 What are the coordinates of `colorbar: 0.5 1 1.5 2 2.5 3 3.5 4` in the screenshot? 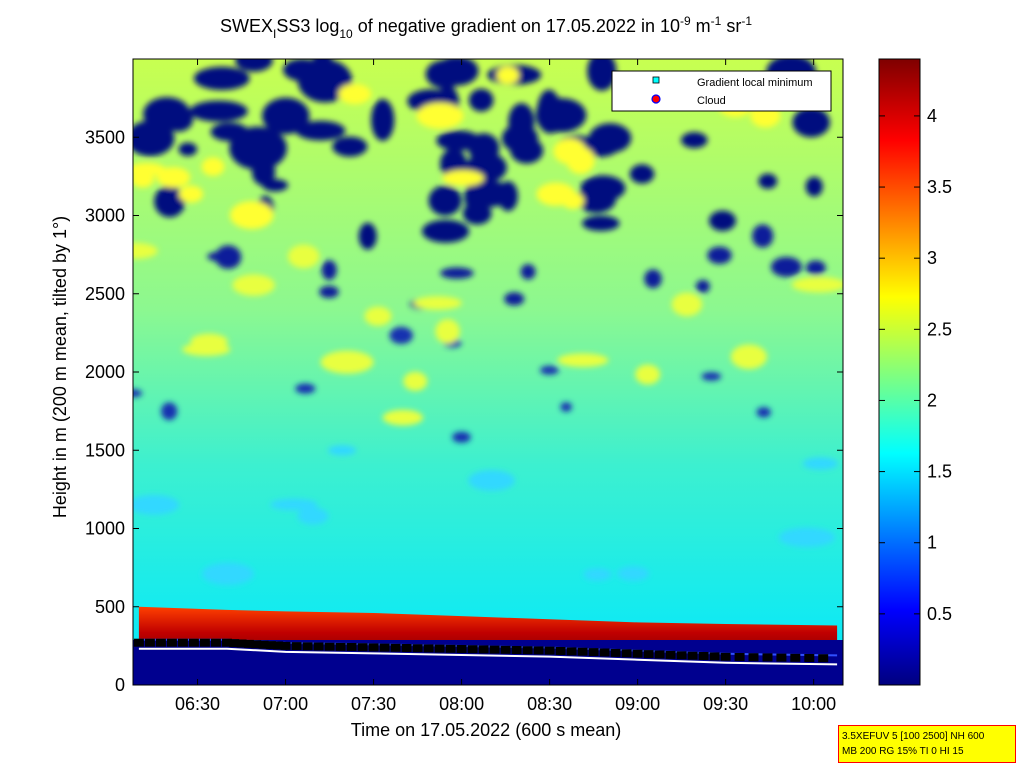 It's located at (915, 372).